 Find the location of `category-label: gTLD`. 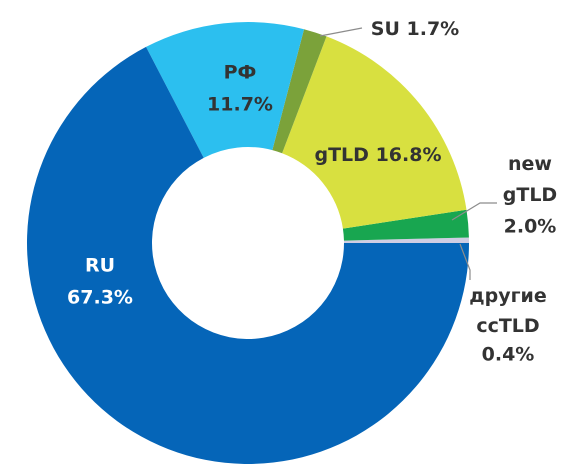

category-label: gTLD is located at coordinates (342, 155).